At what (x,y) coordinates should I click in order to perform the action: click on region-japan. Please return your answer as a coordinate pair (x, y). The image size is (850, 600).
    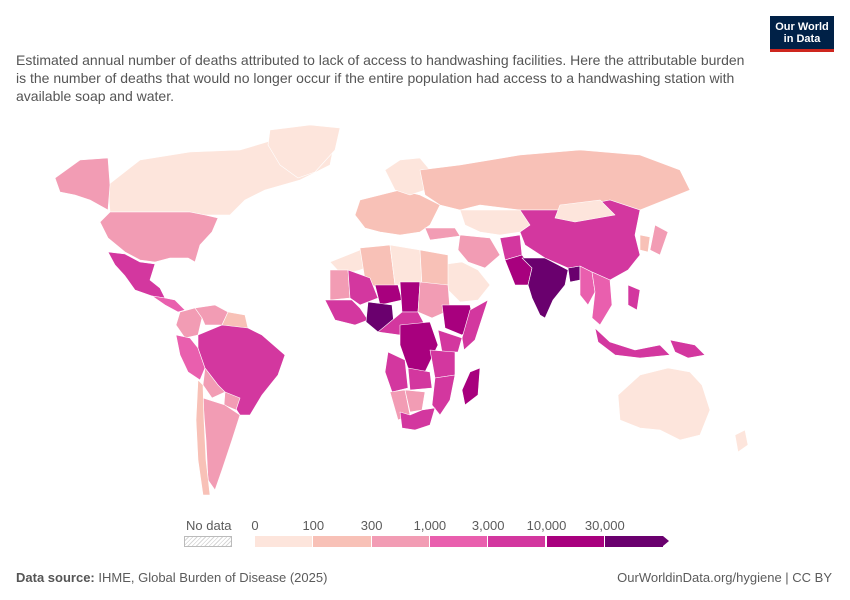
    Looking at the image, I should click on (659, 240).